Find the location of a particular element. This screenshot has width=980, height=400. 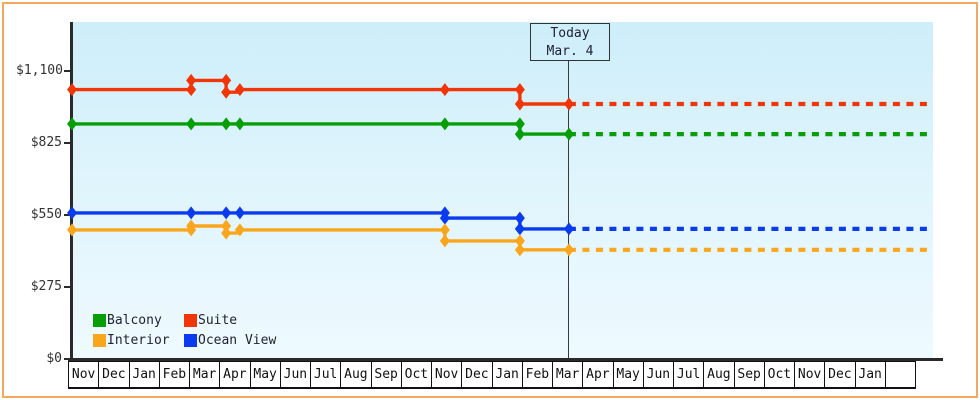

y-tick-label: $550 is located at coordinates (46, 214).